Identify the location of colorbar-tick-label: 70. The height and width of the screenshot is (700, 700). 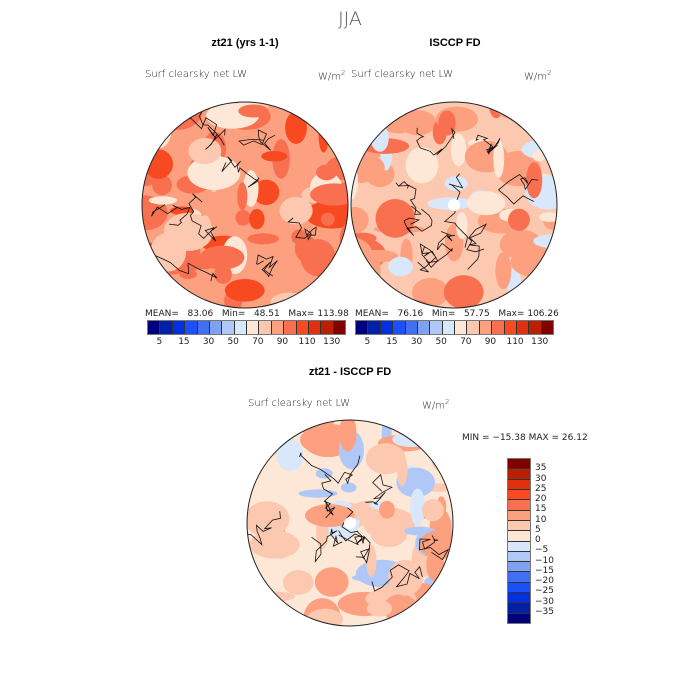
(466, 342).